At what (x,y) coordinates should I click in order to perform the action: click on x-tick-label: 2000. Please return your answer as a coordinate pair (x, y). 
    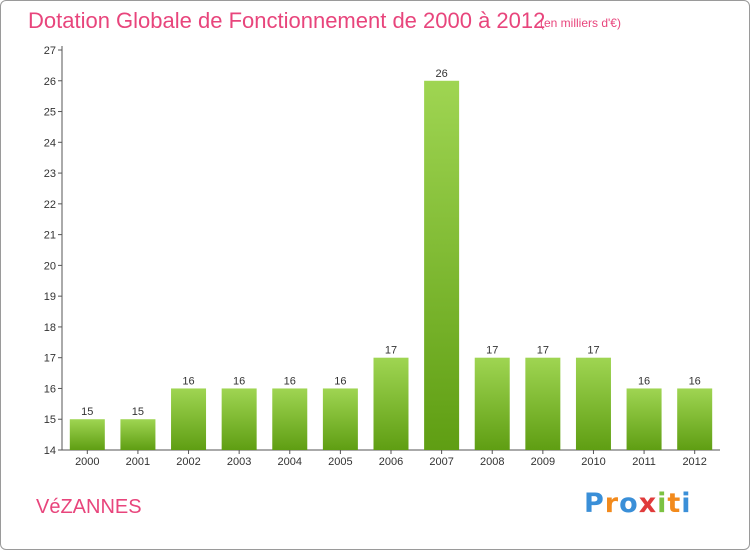
    Looking at the image, I should click on (87, 462).